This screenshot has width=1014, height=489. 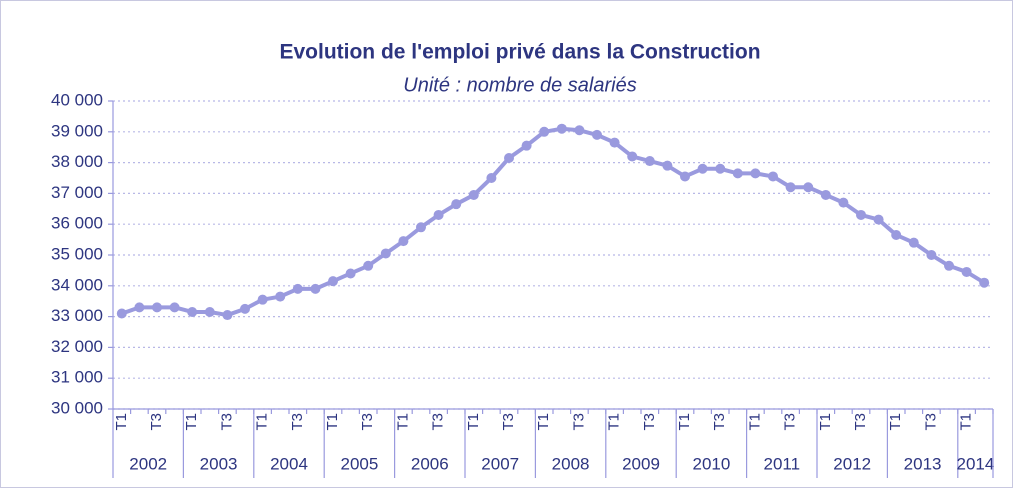 I want to click on y-tick-label: 39 000, so click(x=77, y=130).